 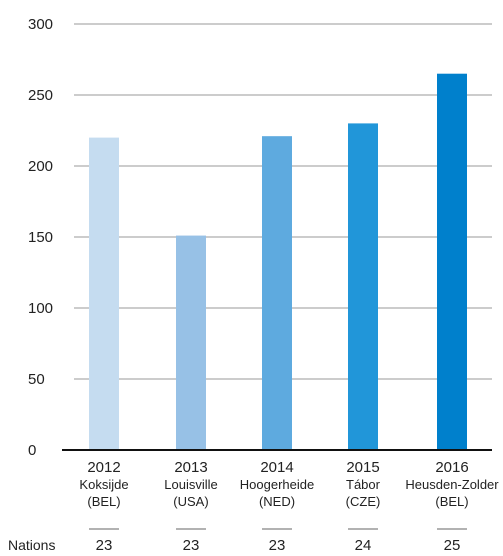 What do you see at coordinates (40, 237) in the screenshot?
I see `y-tick-label: 150` at bounding box center [40, 237].